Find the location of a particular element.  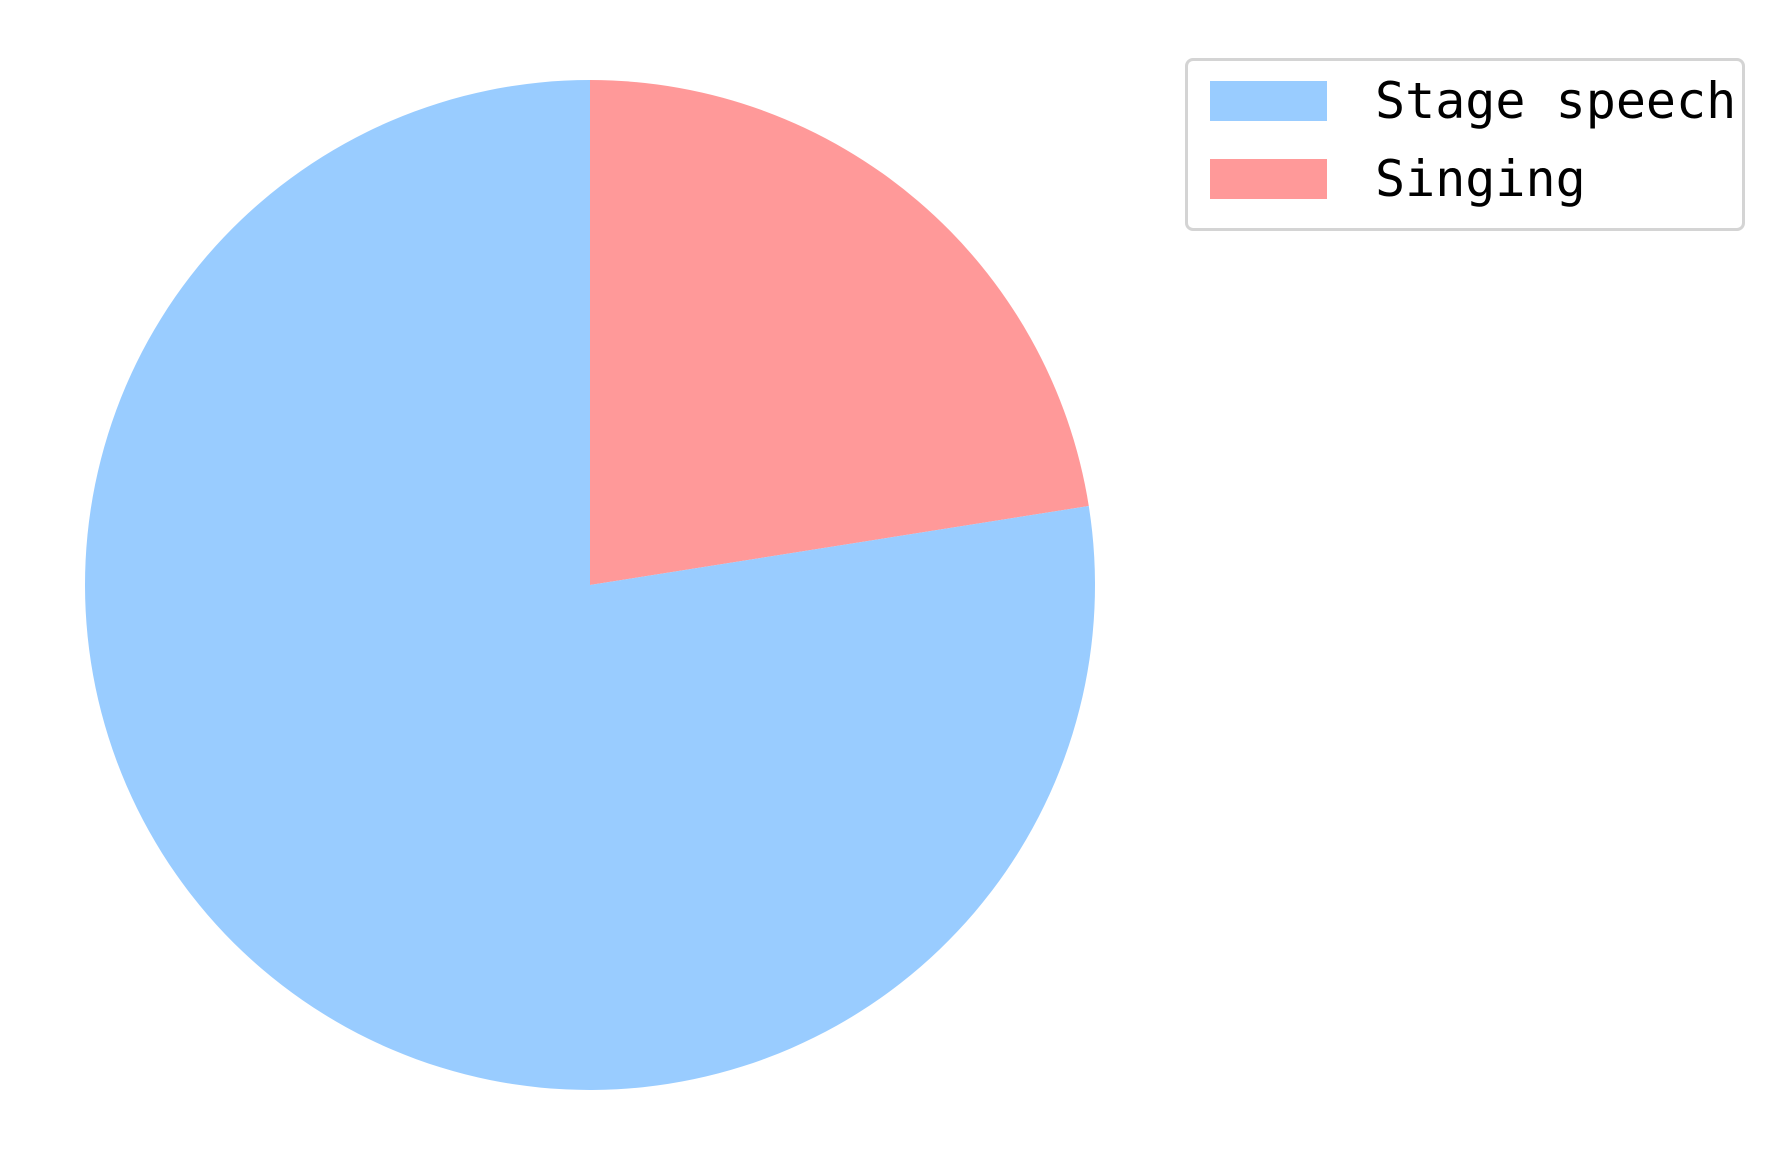

legend-item-stage-speech: Stage speech is located at coordinates (1473, 101).